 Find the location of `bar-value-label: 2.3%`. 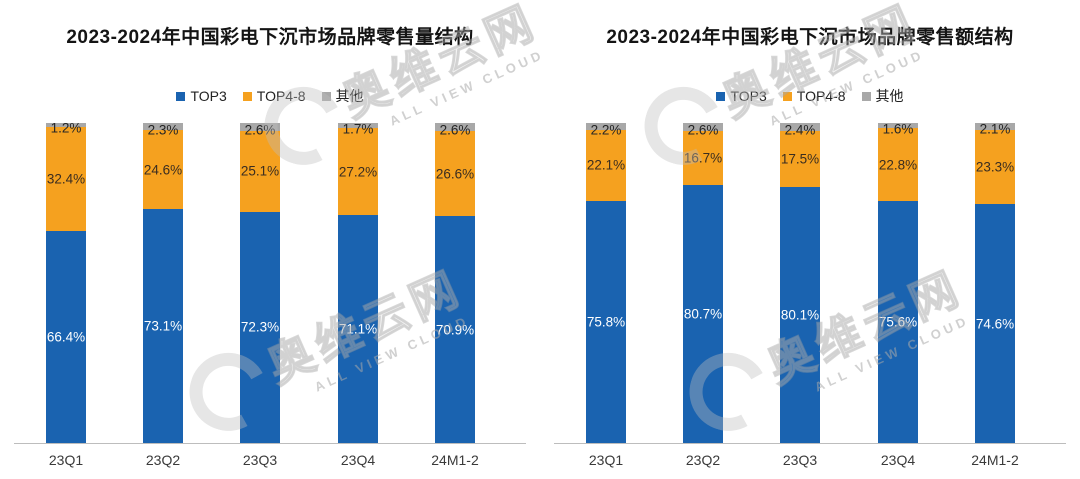

bar-value-label: 2.3% is located at coordinates (163, 129).